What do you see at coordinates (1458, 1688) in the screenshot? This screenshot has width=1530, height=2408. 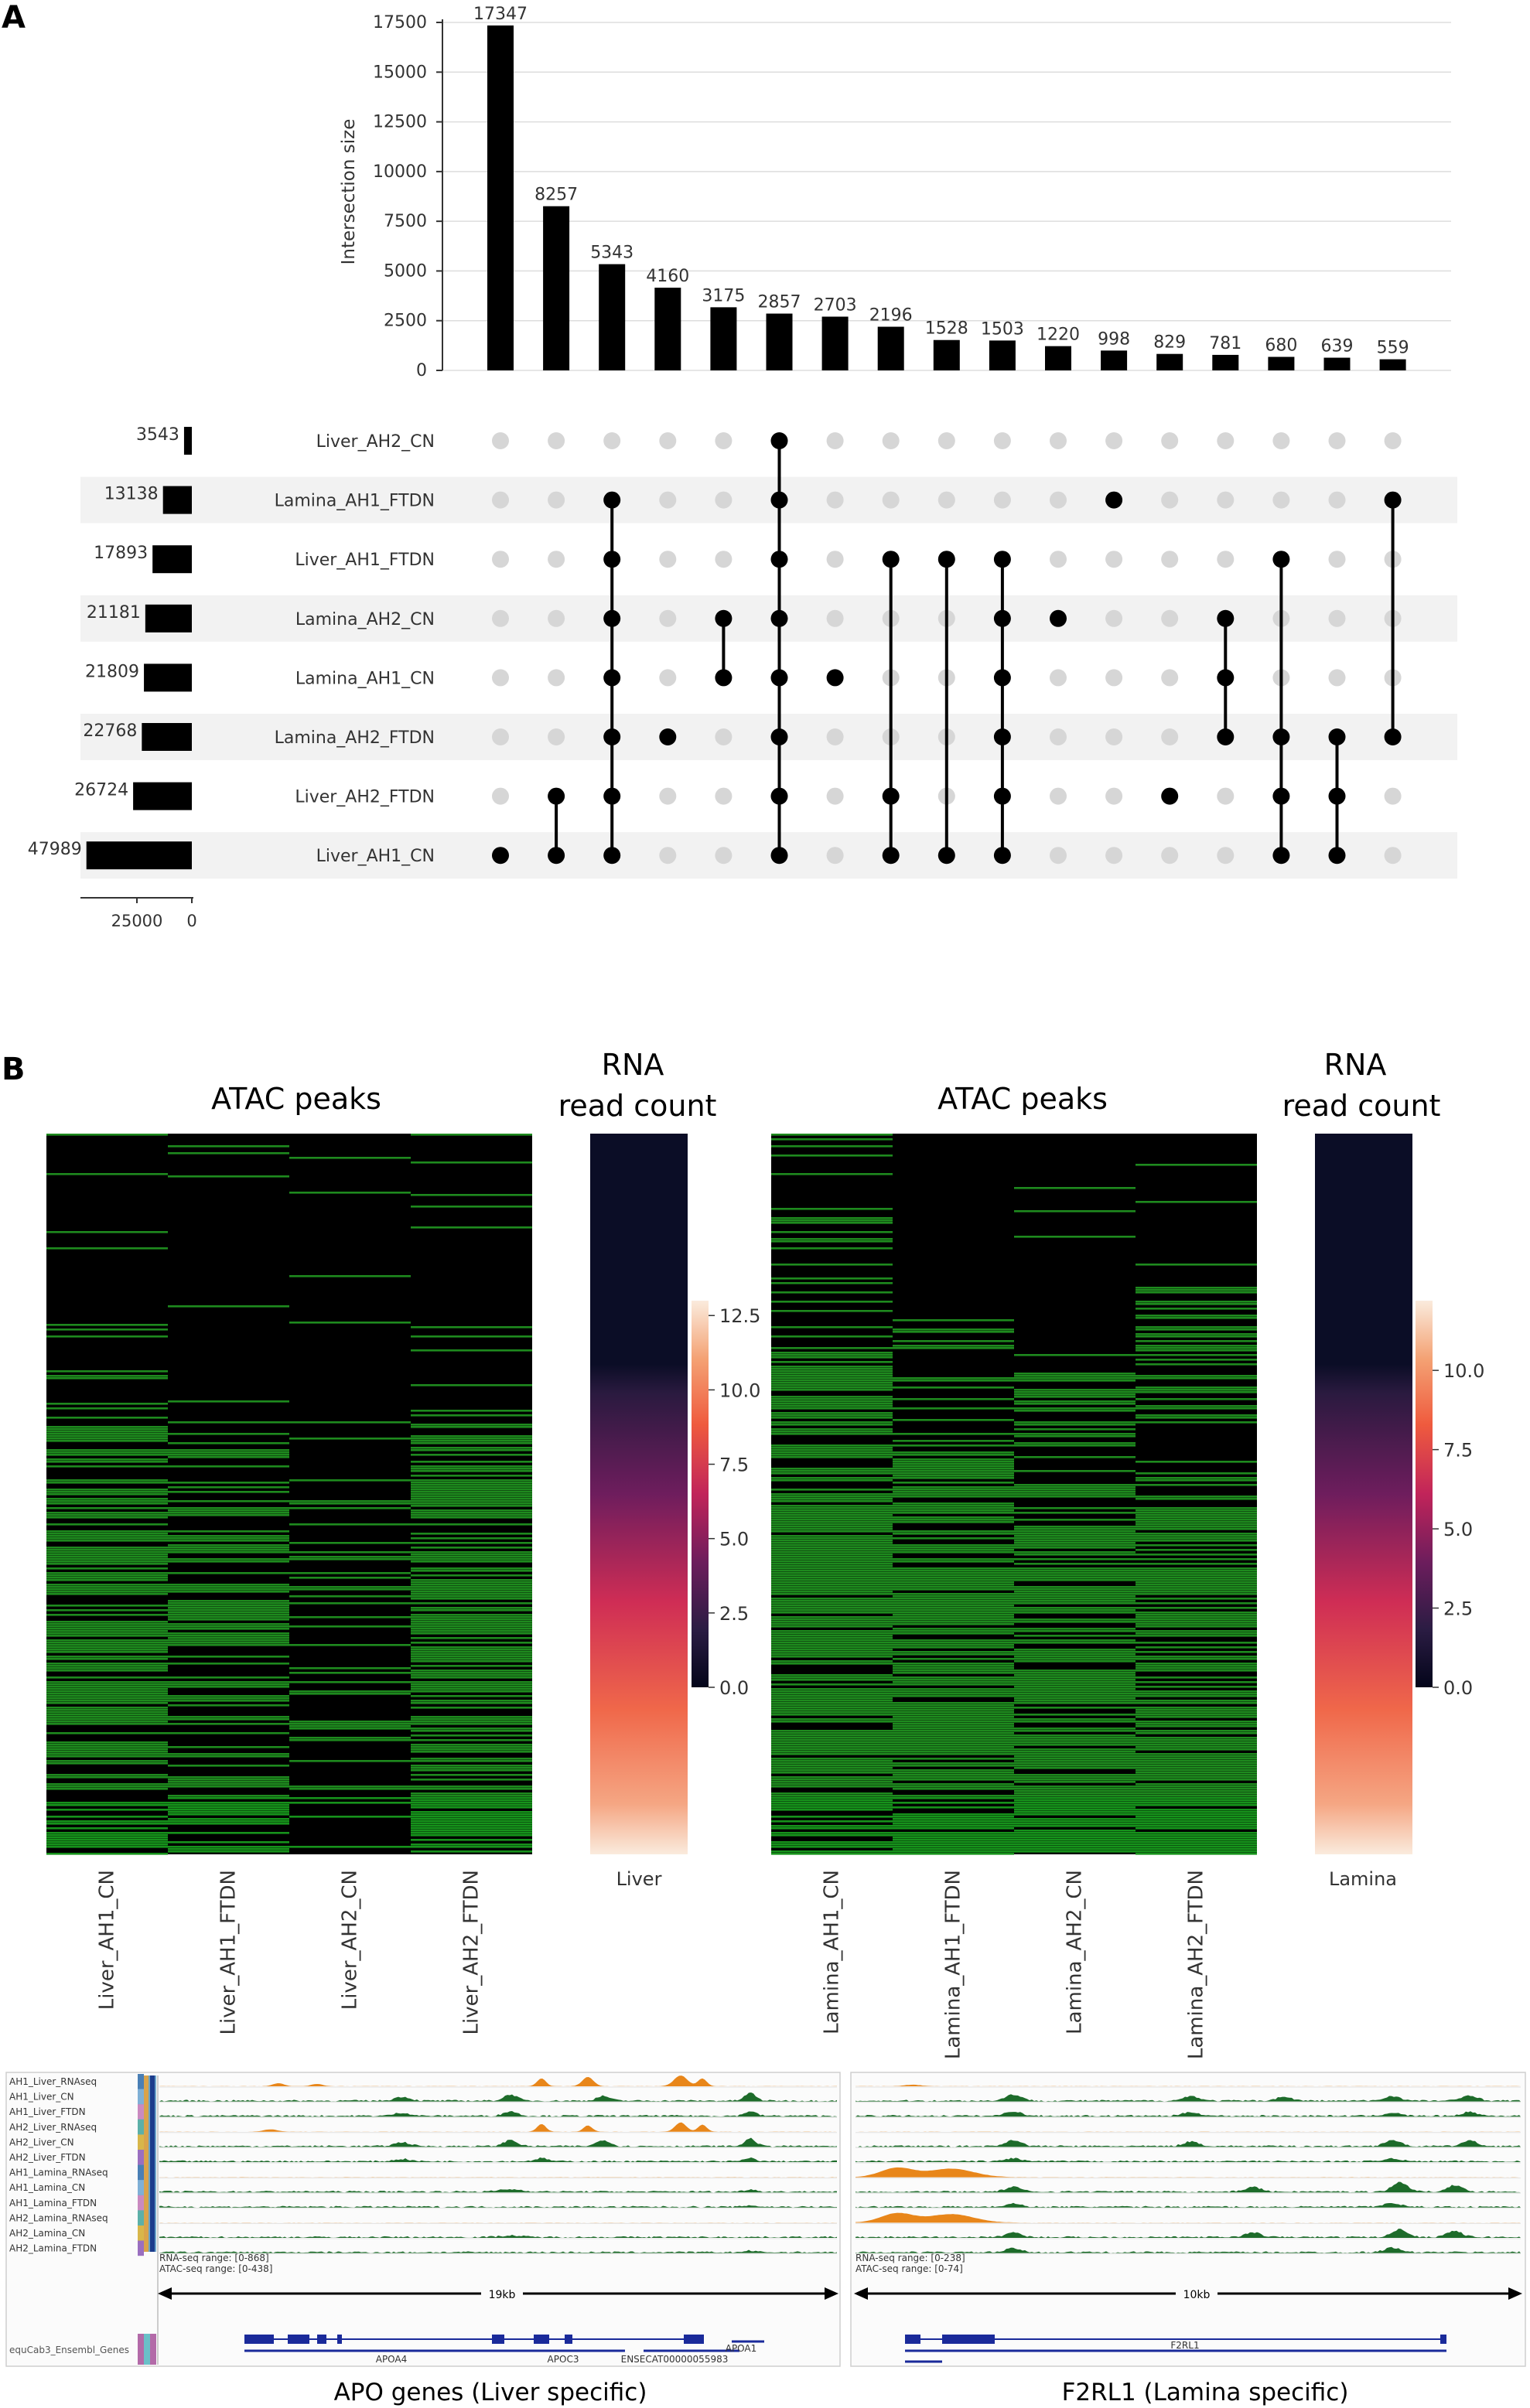 I see `colorbar-tick-label: 0.0` at bounding box center [1458, 1688].